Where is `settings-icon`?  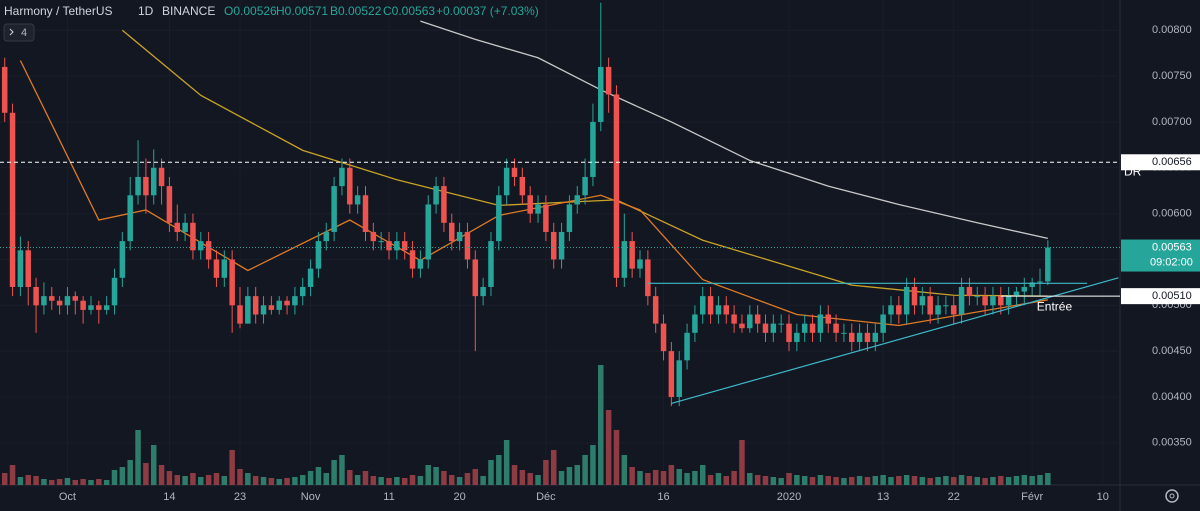
settings-icon is located at coordinates (1172, 496).